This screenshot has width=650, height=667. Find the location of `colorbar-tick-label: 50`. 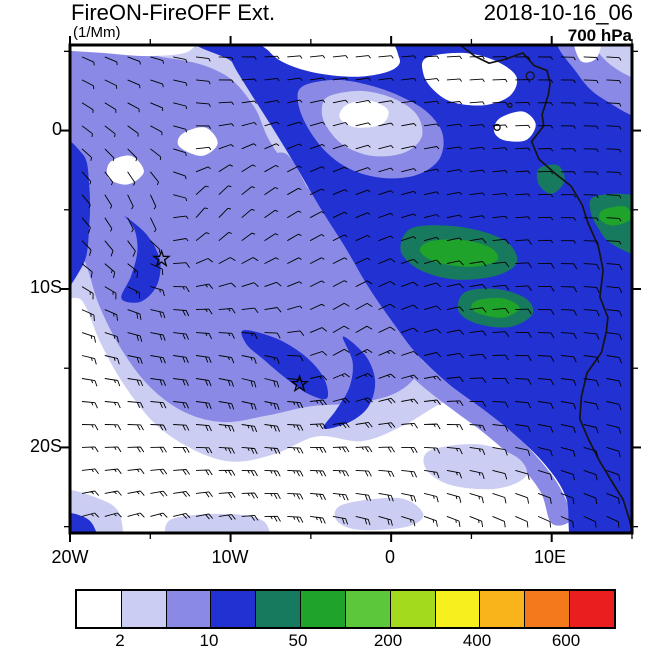

colorbar-tick-label: 50 is located at coordinates (298, 640).